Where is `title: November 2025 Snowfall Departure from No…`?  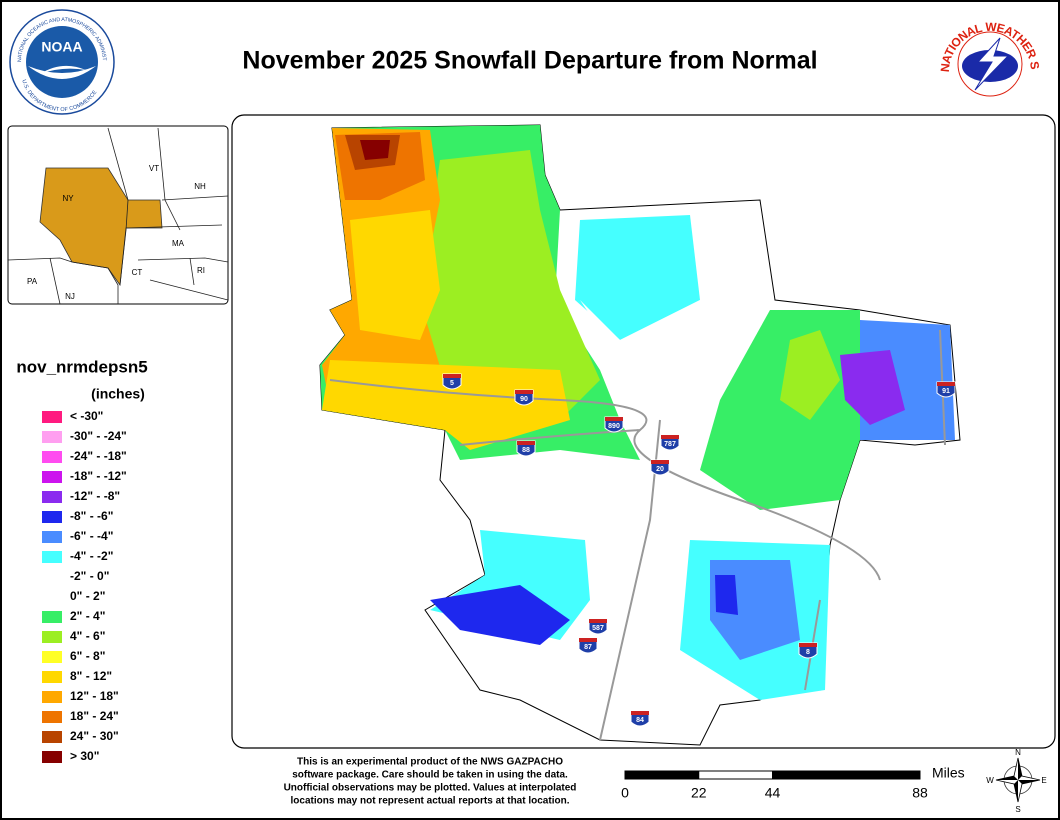 title: November 2025 Snowfall Departure from No… is located at coordinates (529, 61).